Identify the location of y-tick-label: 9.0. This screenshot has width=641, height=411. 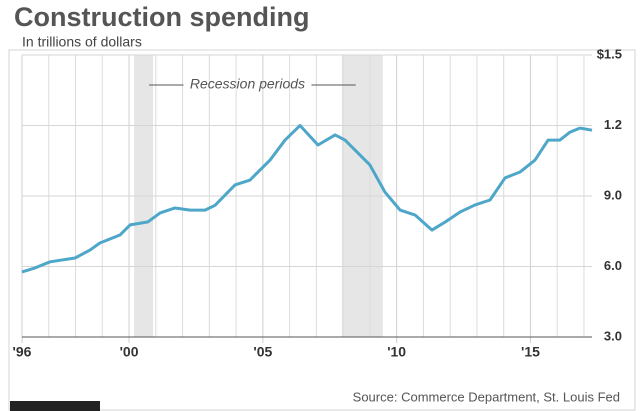
(613, 194).